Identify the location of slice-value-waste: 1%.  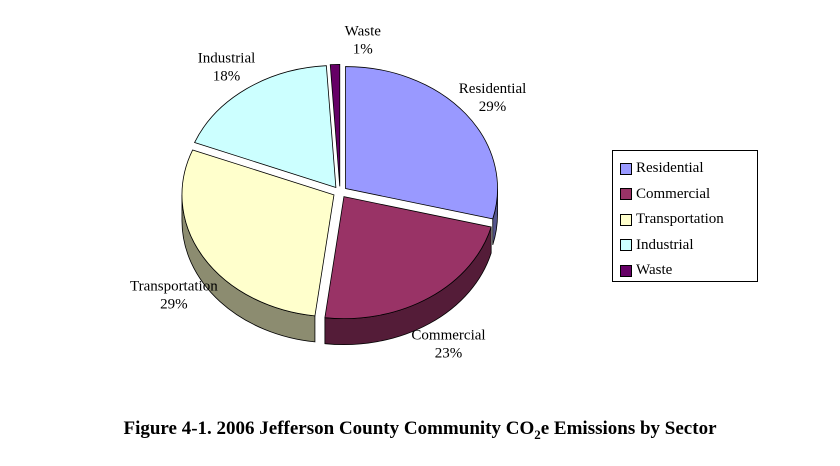
(363, 50).